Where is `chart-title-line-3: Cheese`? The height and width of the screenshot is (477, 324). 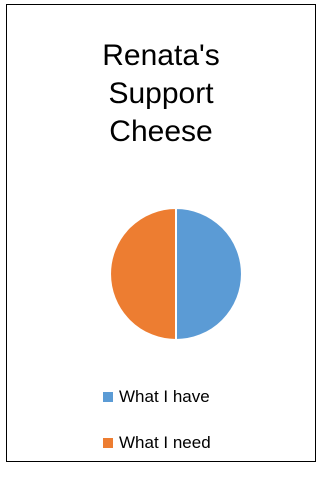
chart-title-line-3: Cheese is located at coordinates (161, 131).